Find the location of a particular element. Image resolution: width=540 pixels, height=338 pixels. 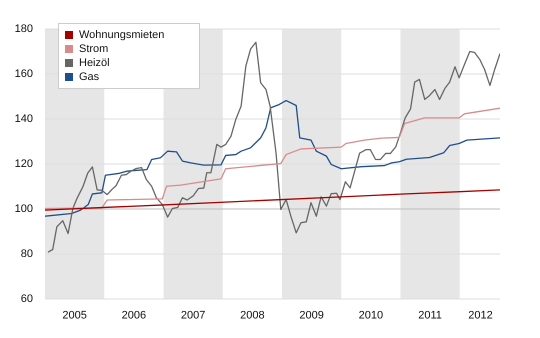

x-tick-label: 2006 is located at coordinates (134, 316).